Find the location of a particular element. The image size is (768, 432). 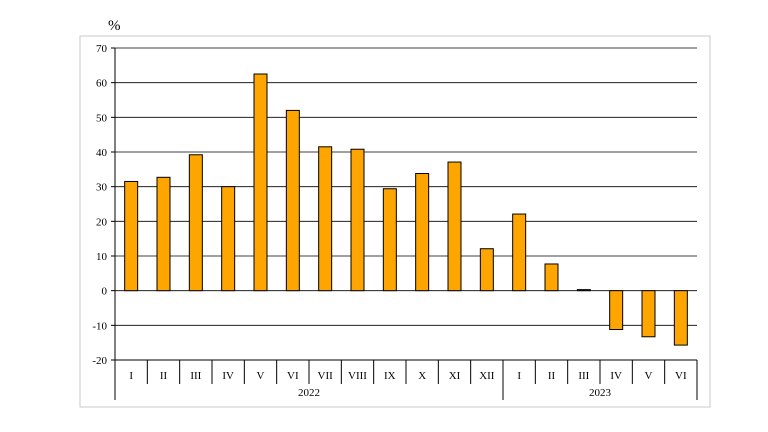

x-tick-label: XII is located at coordinates (487, 376).